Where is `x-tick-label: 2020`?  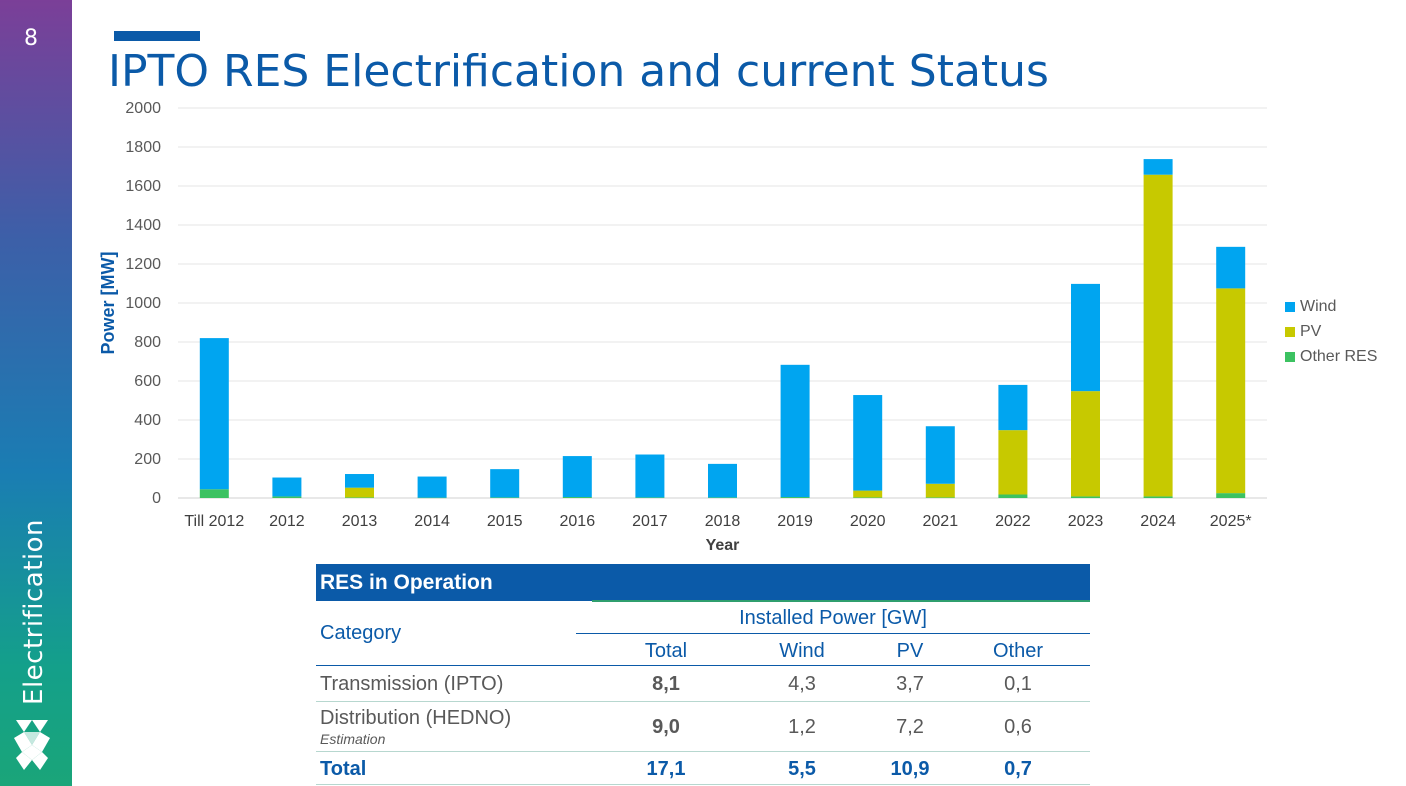 x-tick-label: 2020 is located at coordinates (868, 521).